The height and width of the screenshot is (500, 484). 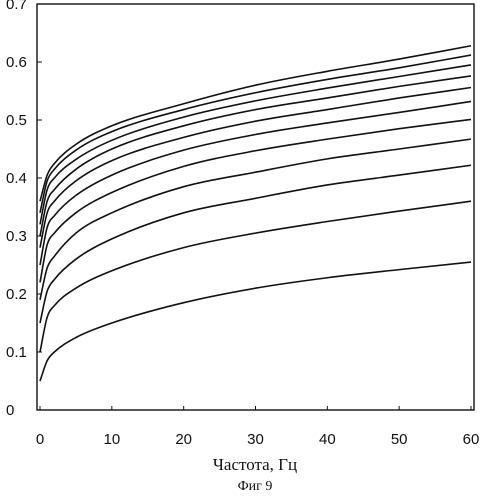 What do you see at coordinates (16, 236) in the screenshot?
I see `y-tick-label: 0.3` at bounding box center [16, 236].